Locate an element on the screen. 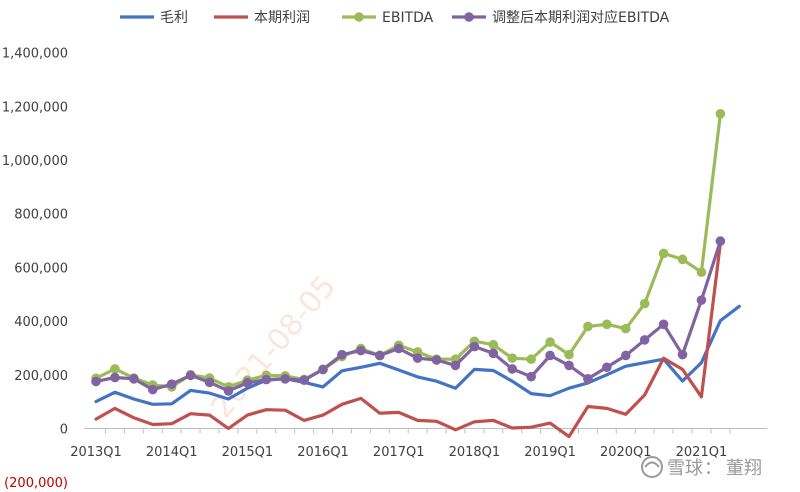  axes is located at coordinates (426, 431).